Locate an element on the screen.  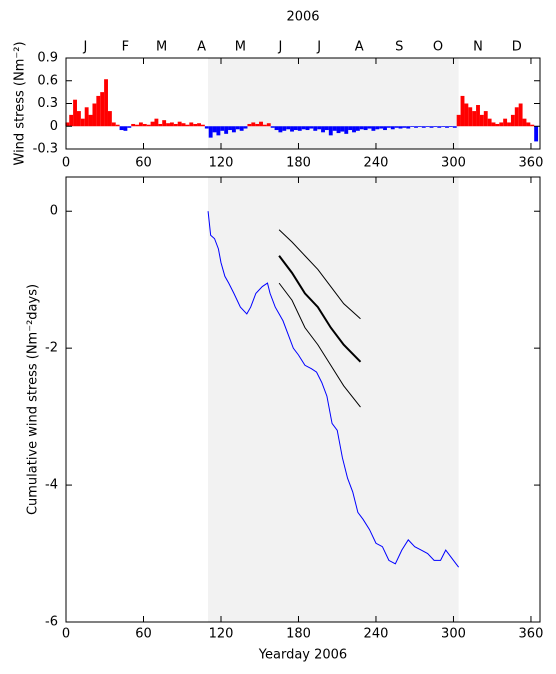
x-tick-label: 240 is located at coordinates (376, 163).